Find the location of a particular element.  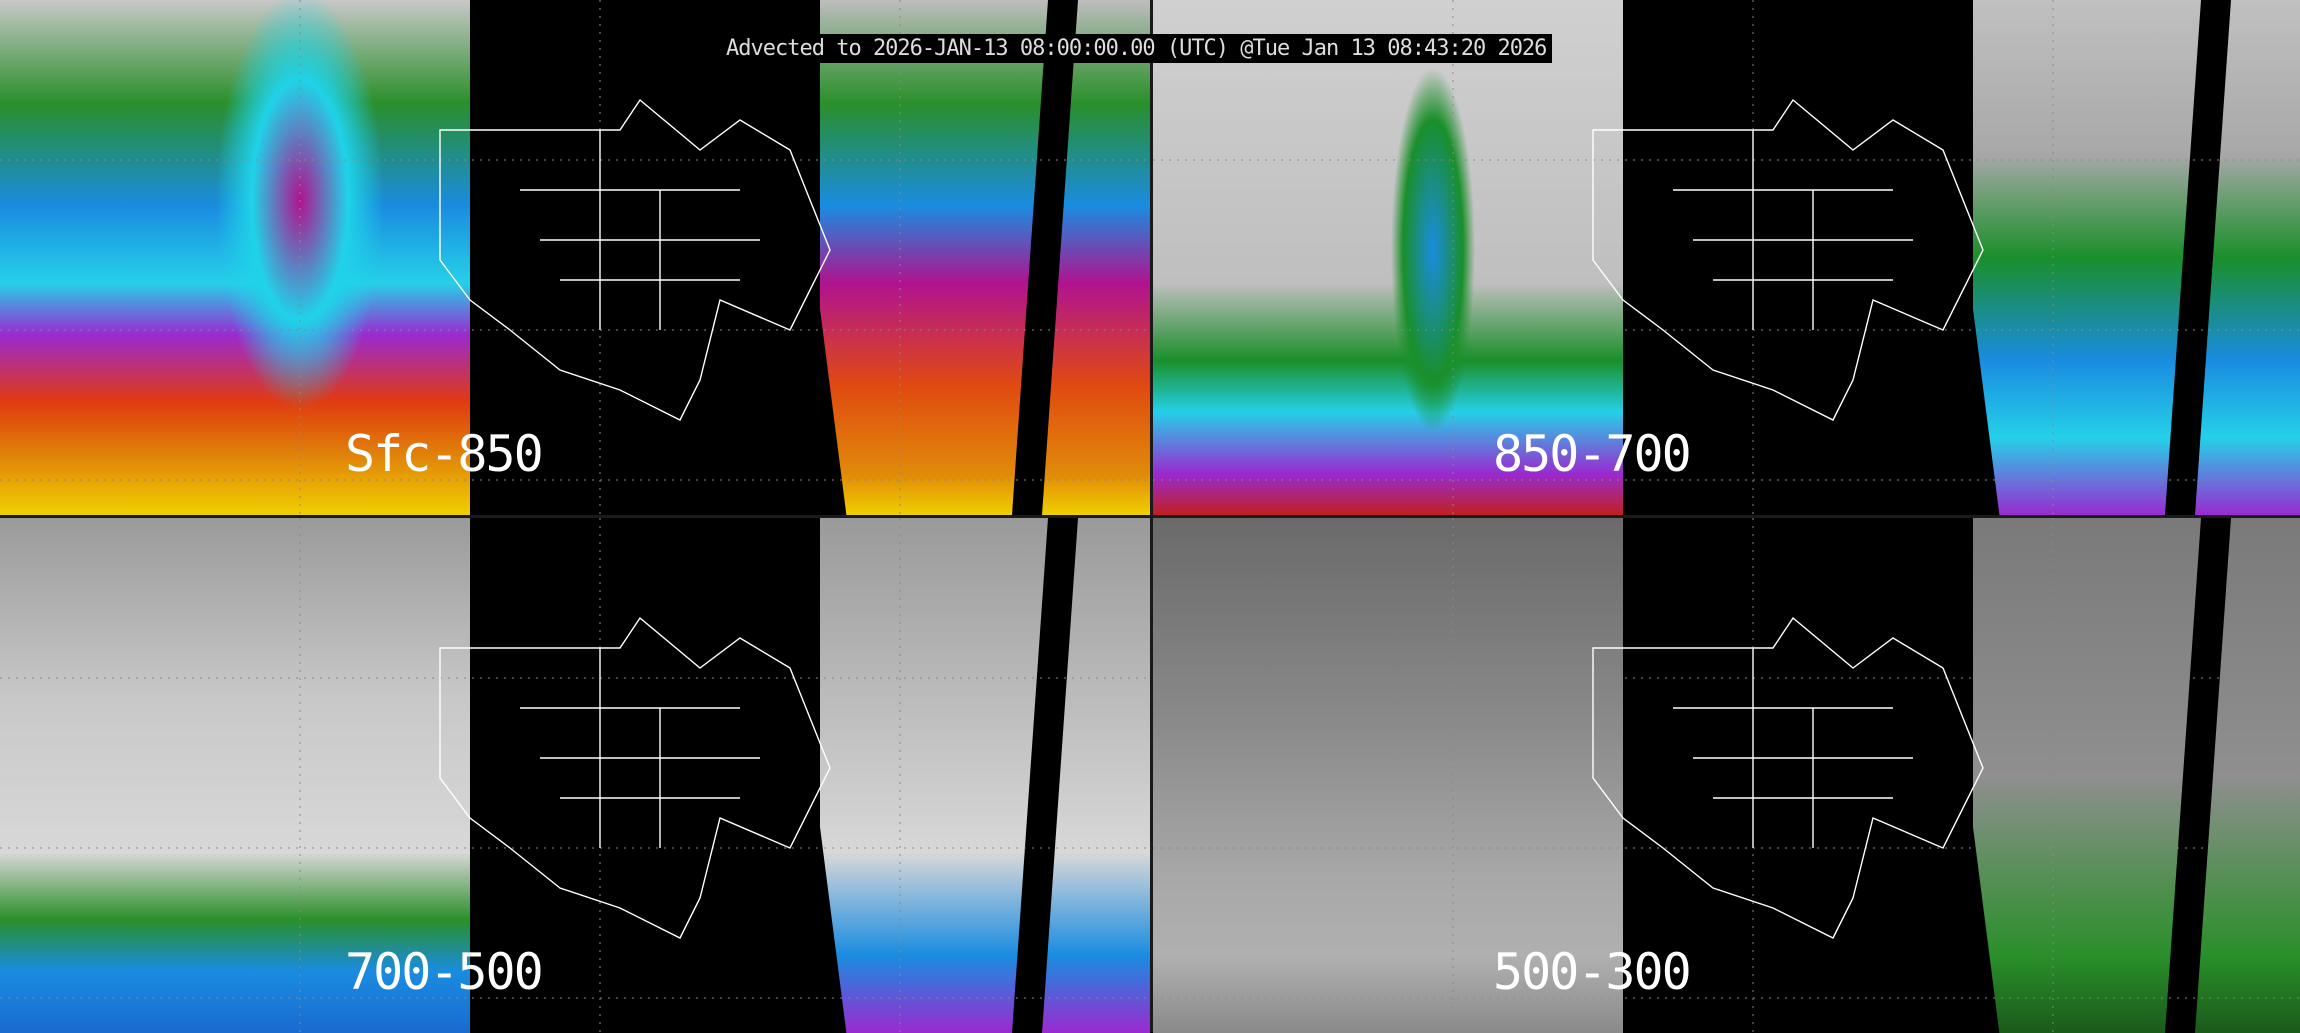

horizontal-divider is located at coordinates (1150, 516).